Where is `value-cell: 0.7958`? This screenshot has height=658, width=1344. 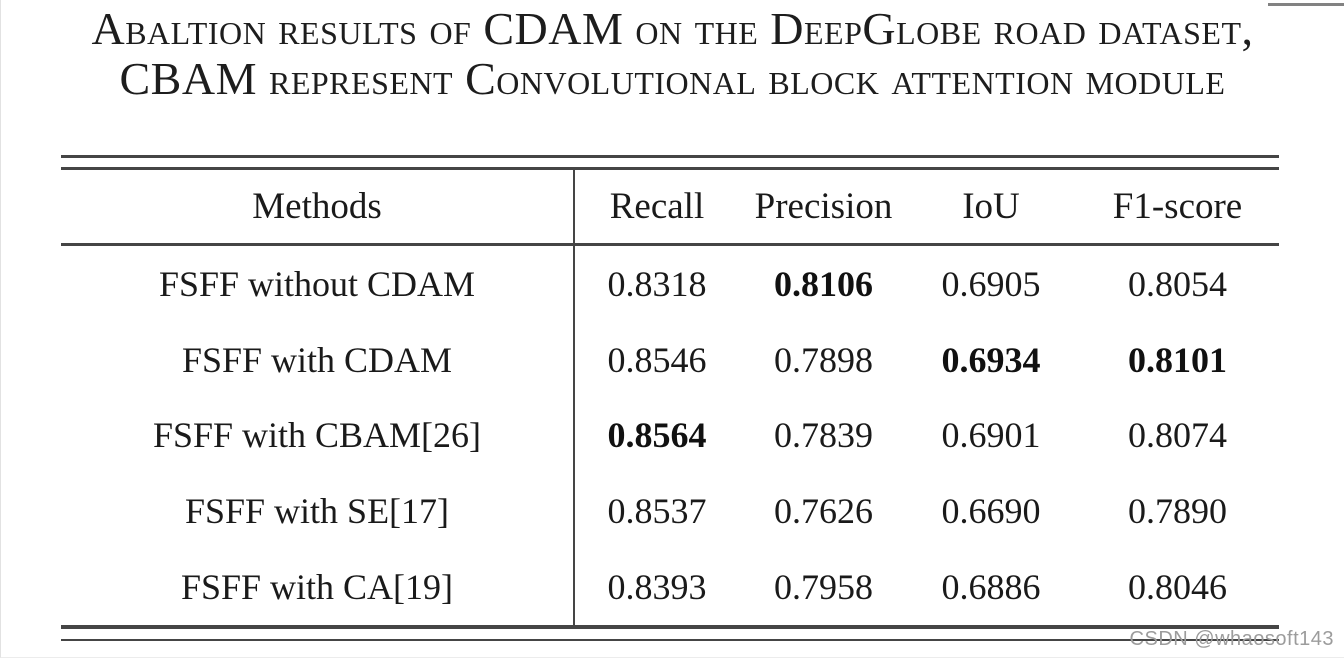
value-cell: 0.7958 is located at coordinates (823, 587).